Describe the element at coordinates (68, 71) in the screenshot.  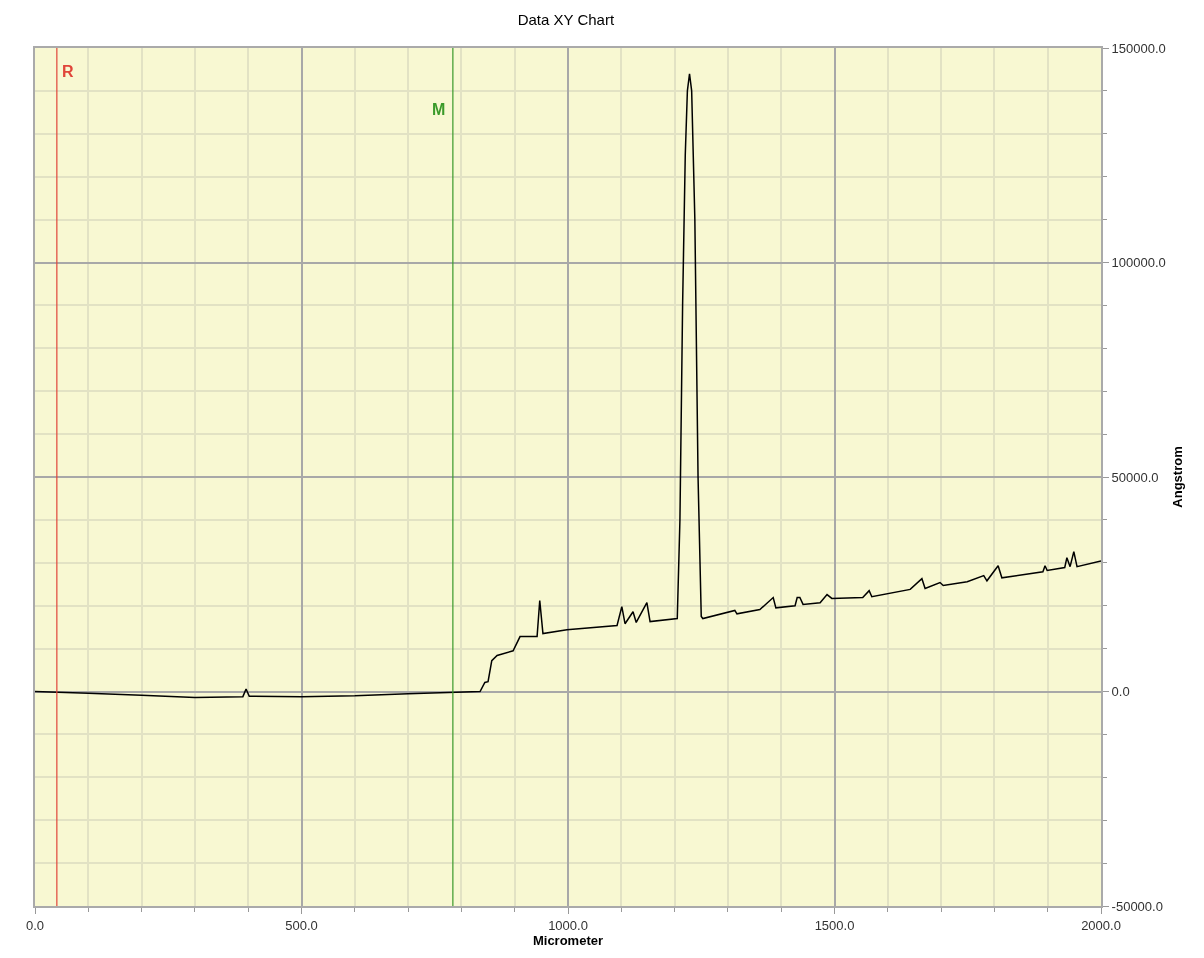
I see `ref-line-label: R` at that location.